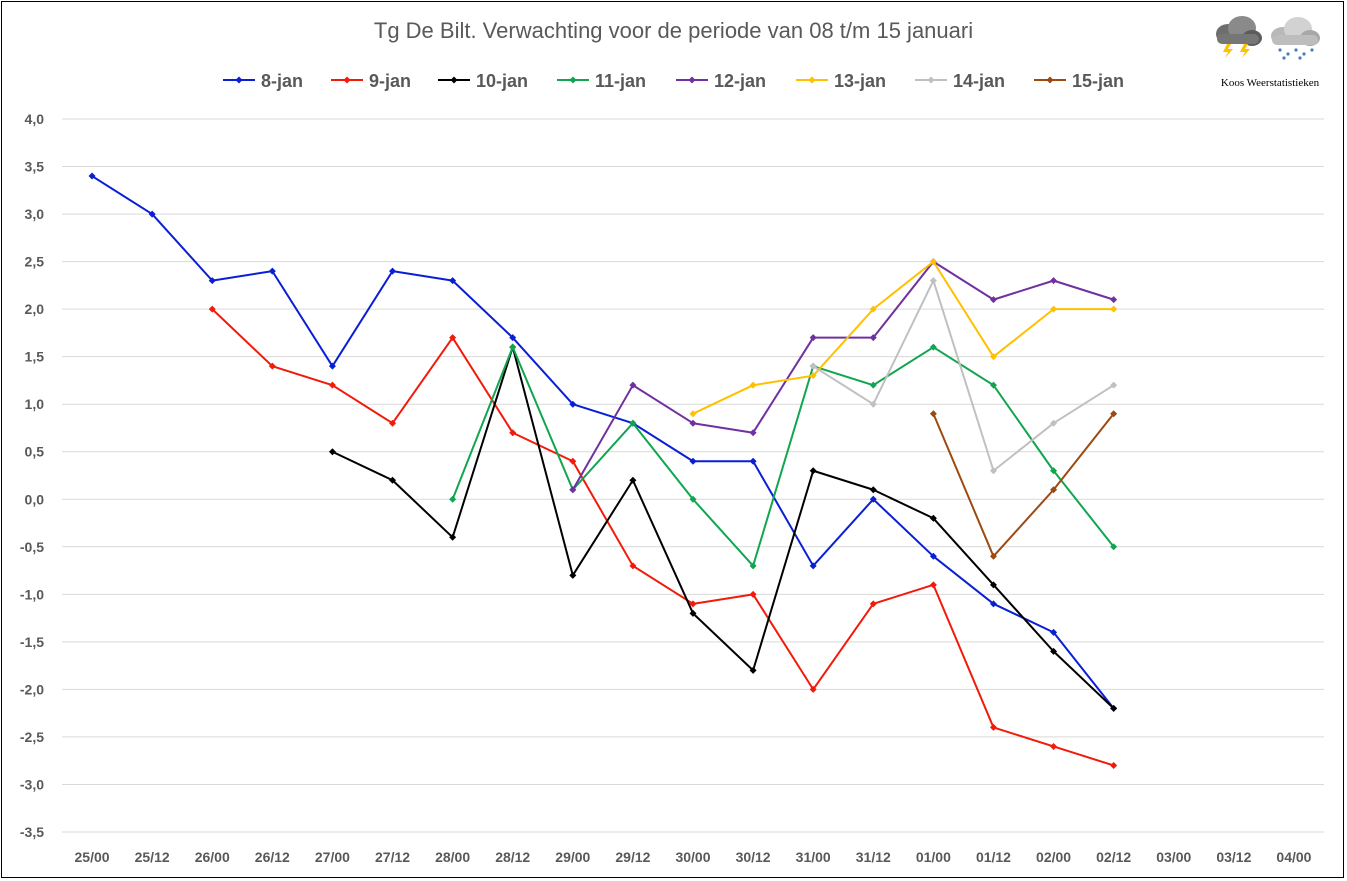 This screenshot has width=1347, height=881. Describe the element at coordinates (572, 857) in the screenshot. I see `x-tick-label: 29/00` at that location.